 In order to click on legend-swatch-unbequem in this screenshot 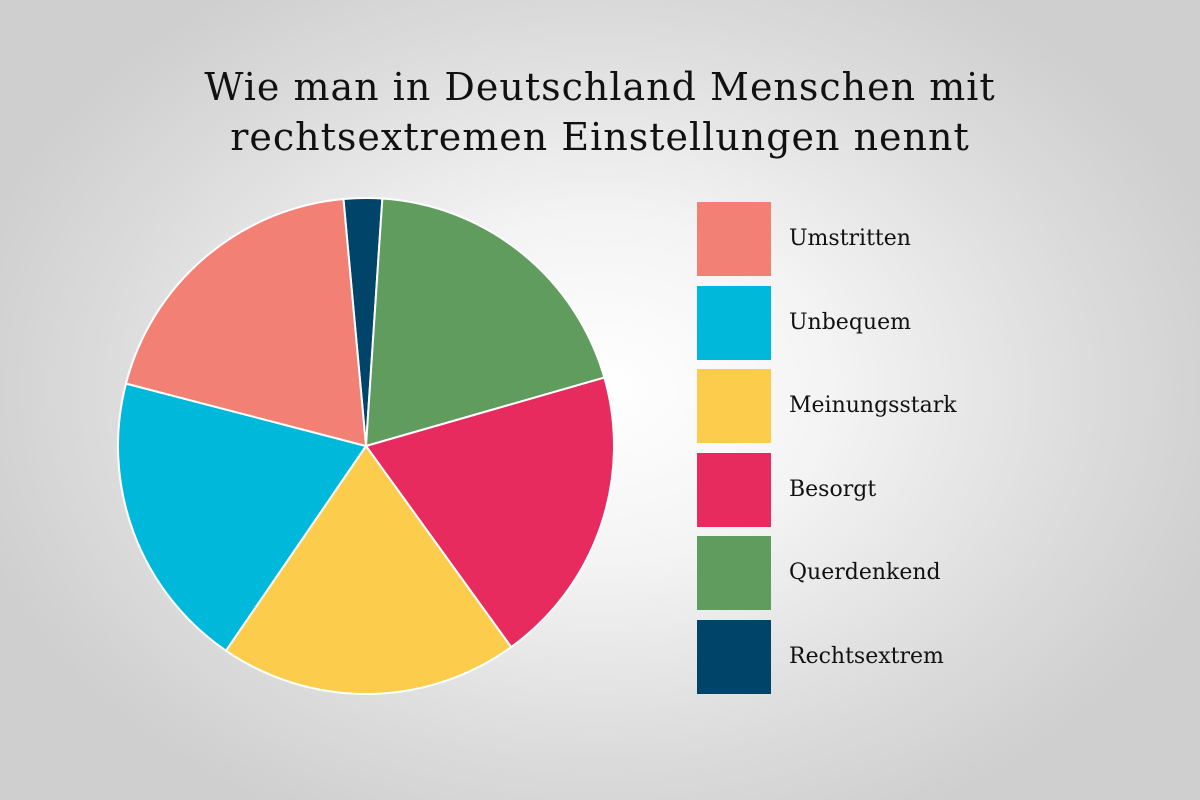, I will do `click(734, 322)`.